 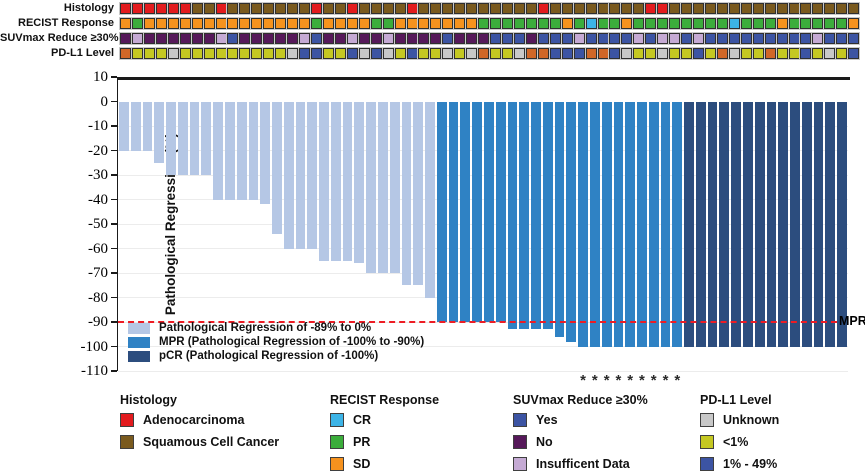 What do you see at coordinates (337, 464) in the screenshot?
I see `legend-swatch` at bounding box center [337, 464].